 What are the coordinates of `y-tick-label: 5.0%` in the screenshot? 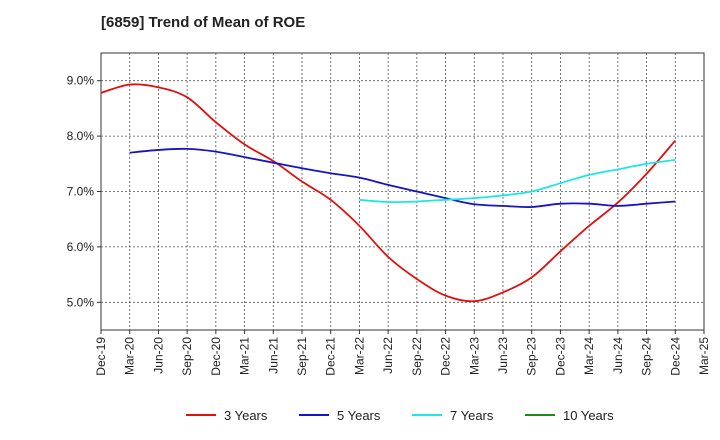 It's located at (81, 302).